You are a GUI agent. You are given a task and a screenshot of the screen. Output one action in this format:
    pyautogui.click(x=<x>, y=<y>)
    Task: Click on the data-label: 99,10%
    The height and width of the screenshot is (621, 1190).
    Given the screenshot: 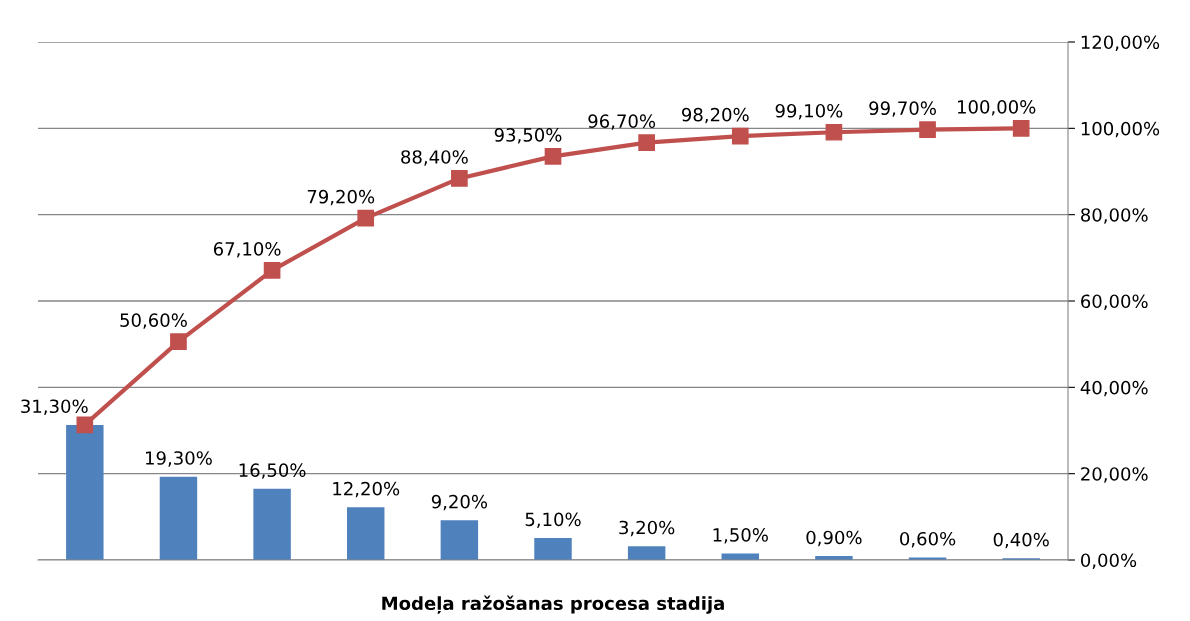 What is the action you would take?
    pyautogui.click(x=809, y=111)
    